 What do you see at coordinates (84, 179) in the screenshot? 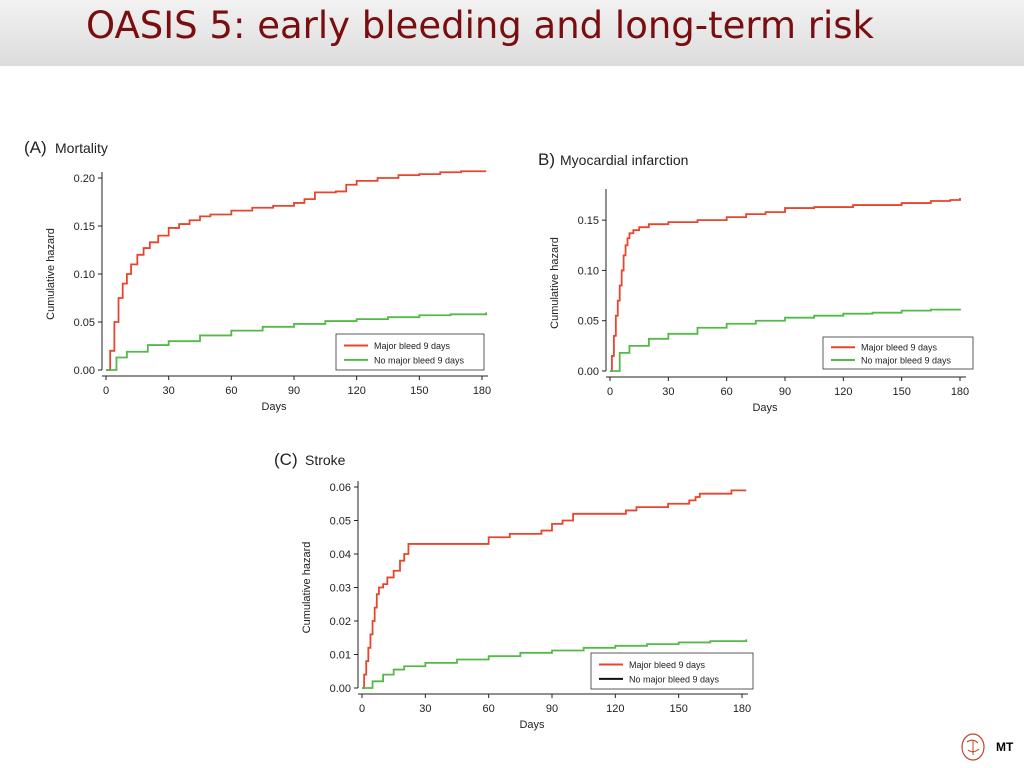
I see `y-tick-label: 0.20` at bounding box center [84, 179].